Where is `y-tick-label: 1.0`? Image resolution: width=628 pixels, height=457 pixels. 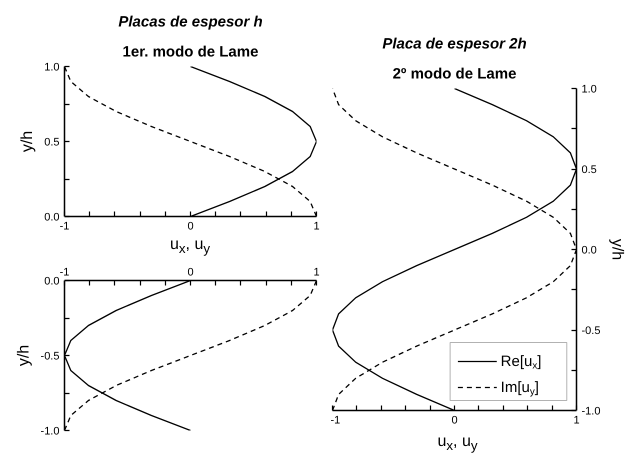 y-tick-label: 1.0 is located at coordinates (52, 68).